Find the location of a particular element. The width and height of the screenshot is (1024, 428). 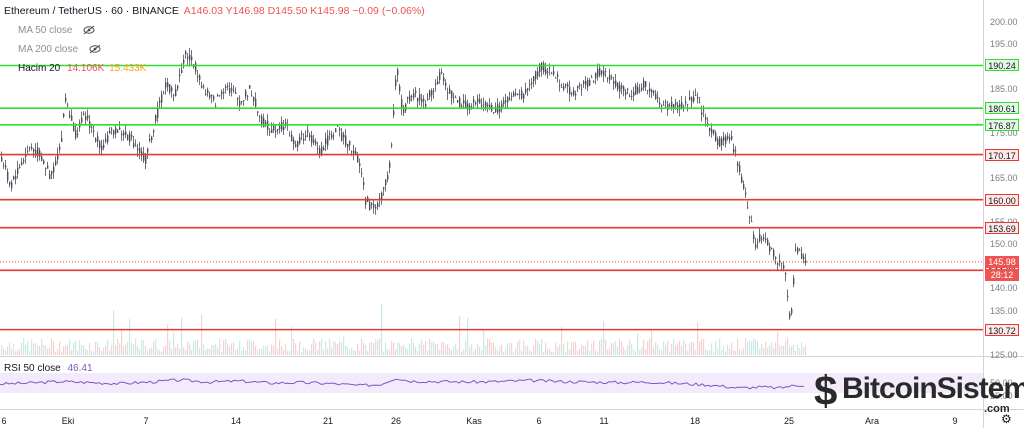

level-label: 180.61 is located at coordinates (1002, 108).